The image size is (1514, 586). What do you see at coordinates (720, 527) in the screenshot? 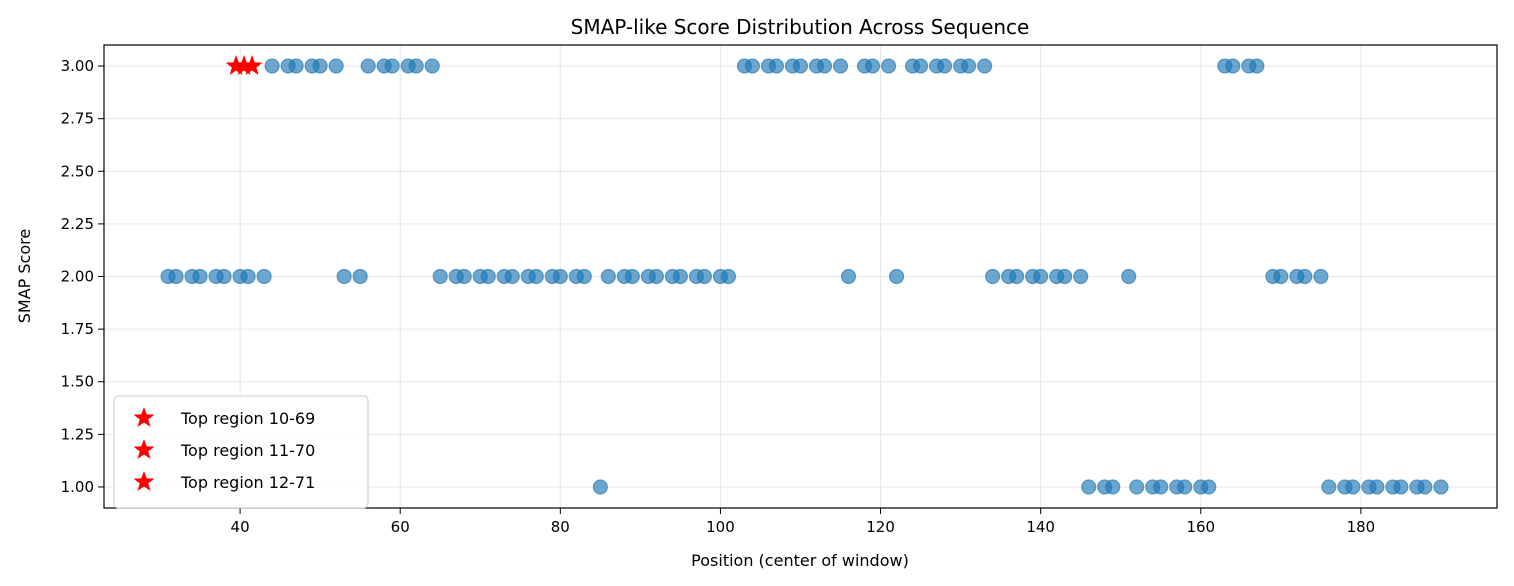
I see `x-tick-label: 100` at bounding box center [720, 527].